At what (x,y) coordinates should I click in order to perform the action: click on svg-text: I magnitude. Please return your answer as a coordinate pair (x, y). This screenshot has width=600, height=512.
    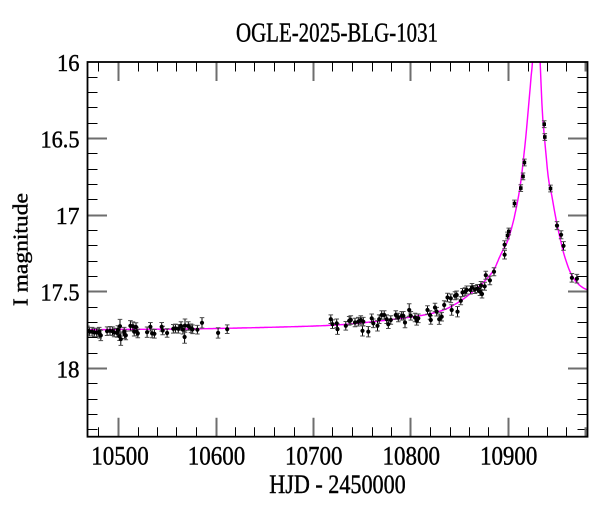
    Looking at the image, I should click on (21, 249).